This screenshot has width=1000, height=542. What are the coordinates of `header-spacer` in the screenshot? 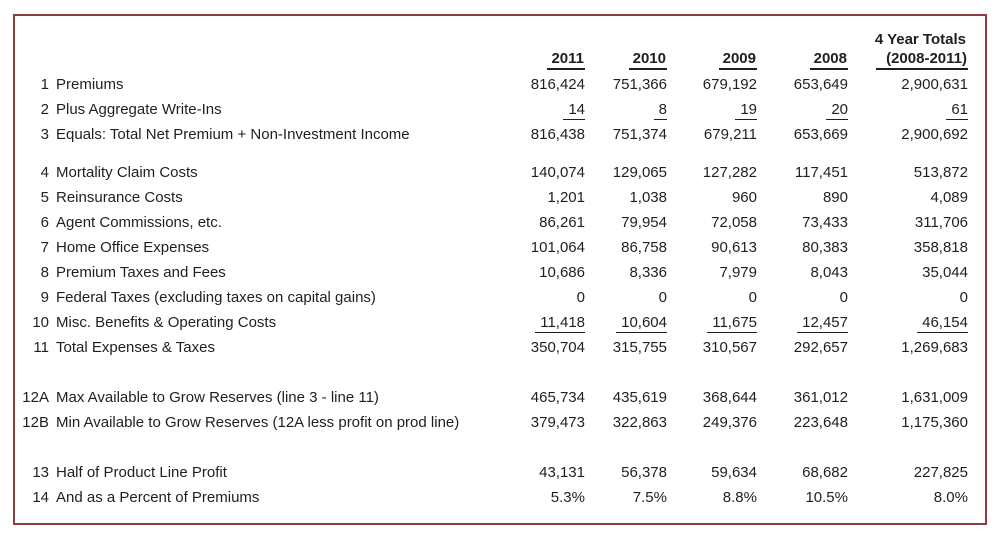 It's located at (227, 44).